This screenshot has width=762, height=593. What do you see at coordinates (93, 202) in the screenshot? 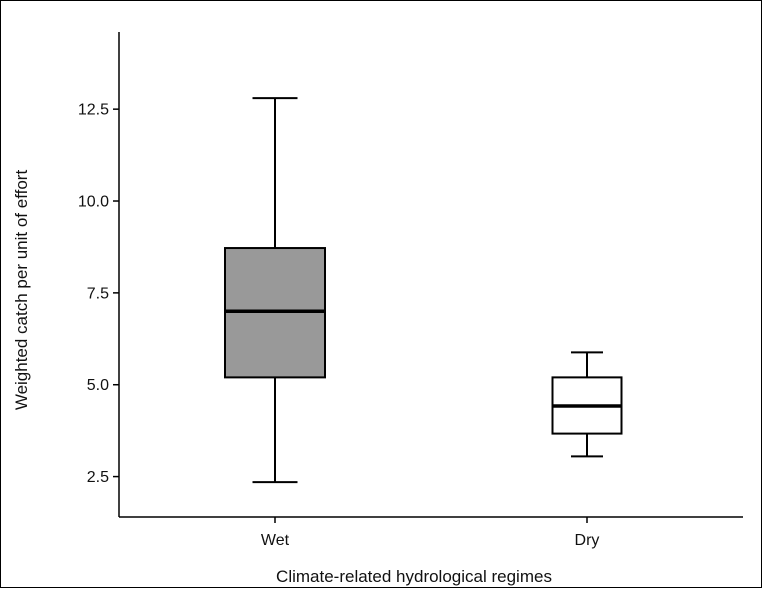
I see `y-tick-label: 10.0` at bounding box center [93, 202].